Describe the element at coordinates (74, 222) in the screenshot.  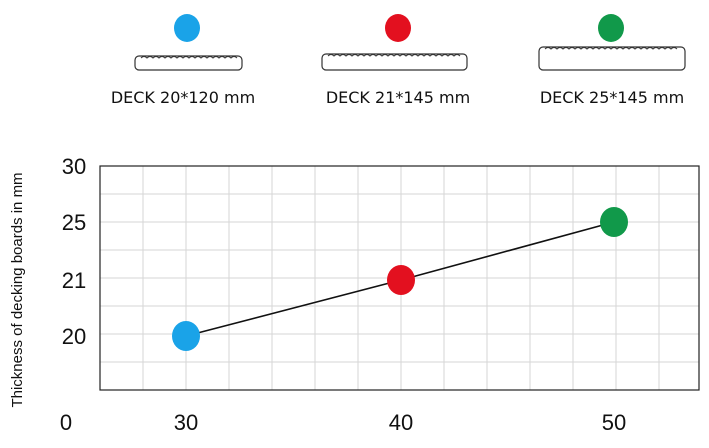
I see `y-tick-label: 25` at that location.